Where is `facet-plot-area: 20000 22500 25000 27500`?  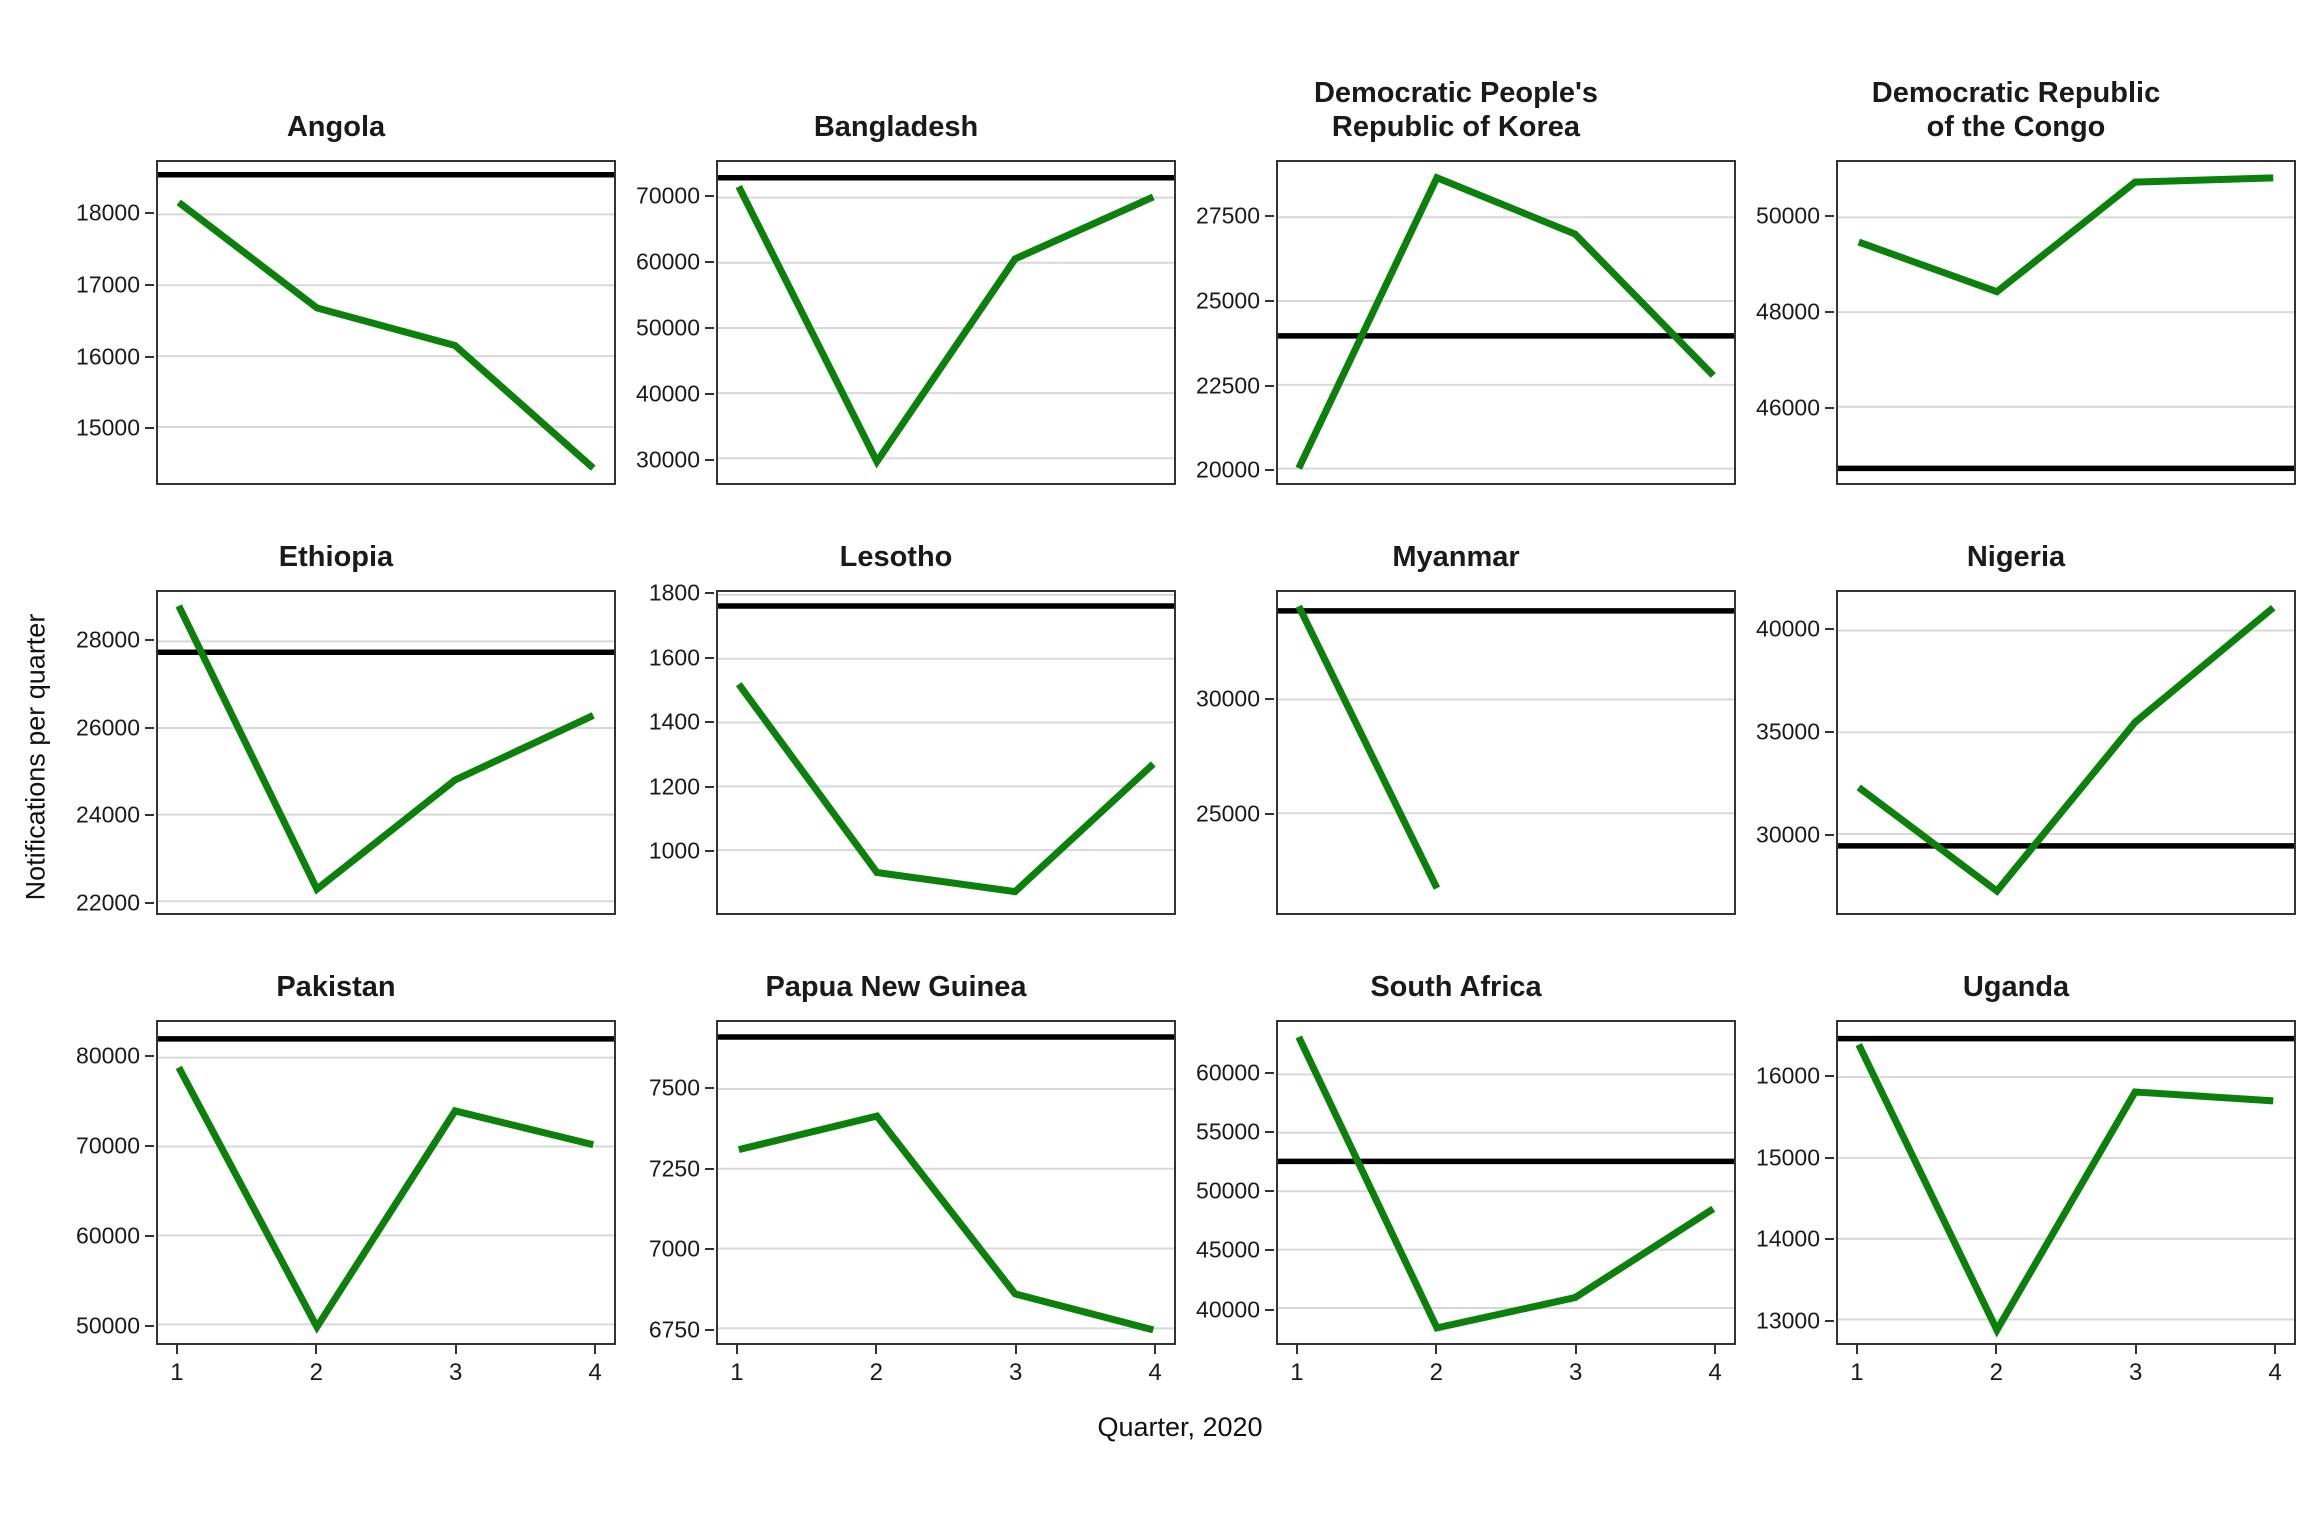 facet-plot-area: 20000 22500 25000 27500 is located at coordinates (1456, 322).